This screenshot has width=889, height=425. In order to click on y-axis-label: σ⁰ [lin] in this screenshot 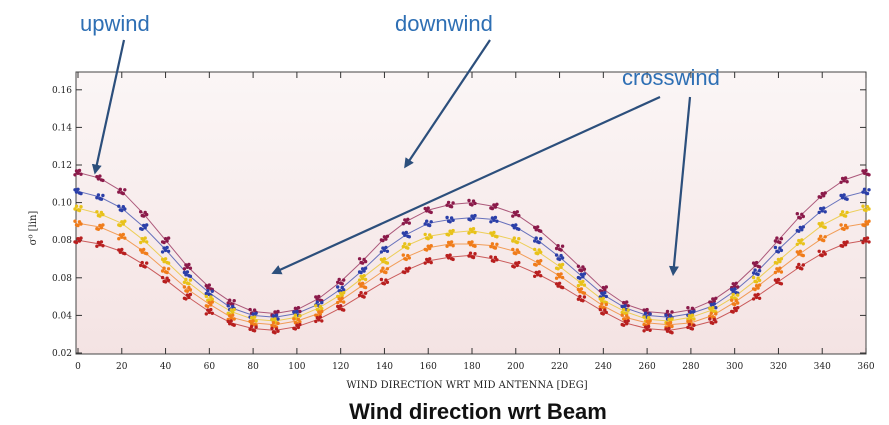, I will do `click(33, 228)`.